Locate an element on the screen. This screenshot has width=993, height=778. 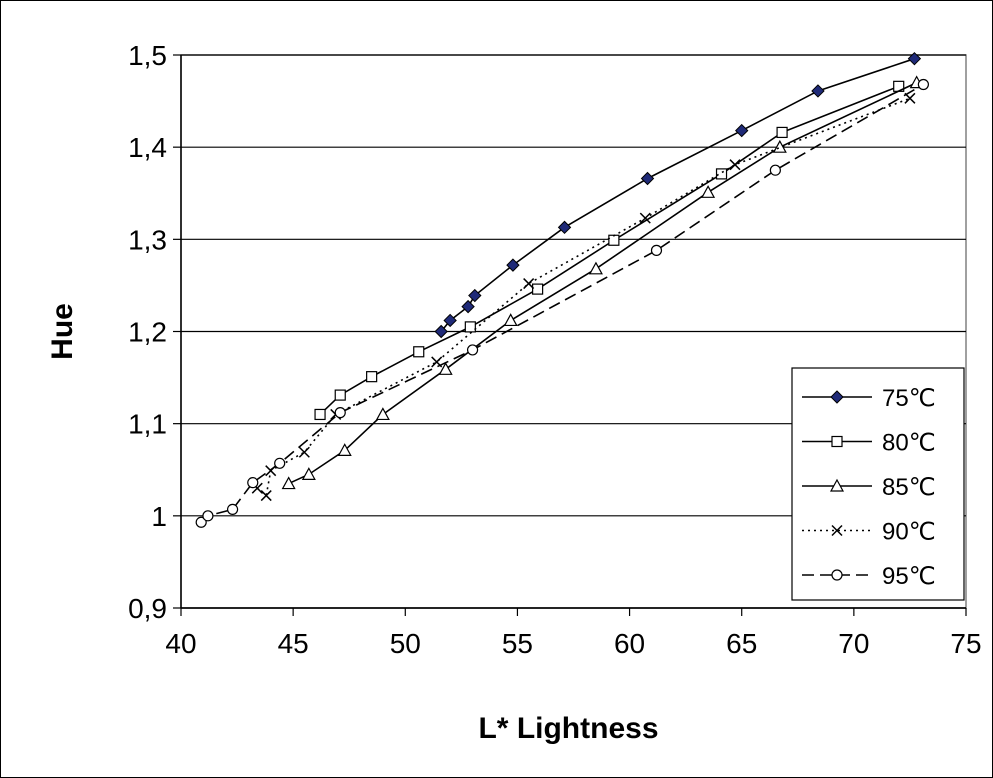
x-tick-label: 40 is located at coordinates (180, 643).